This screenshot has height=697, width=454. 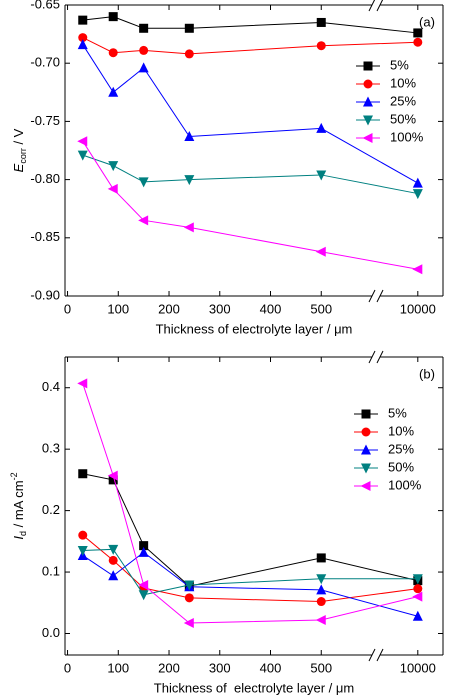 What do you see at coordinates (321, 667) in the screenshot?
I see `x-tick-label: 500` at bounding box center [321, 667].